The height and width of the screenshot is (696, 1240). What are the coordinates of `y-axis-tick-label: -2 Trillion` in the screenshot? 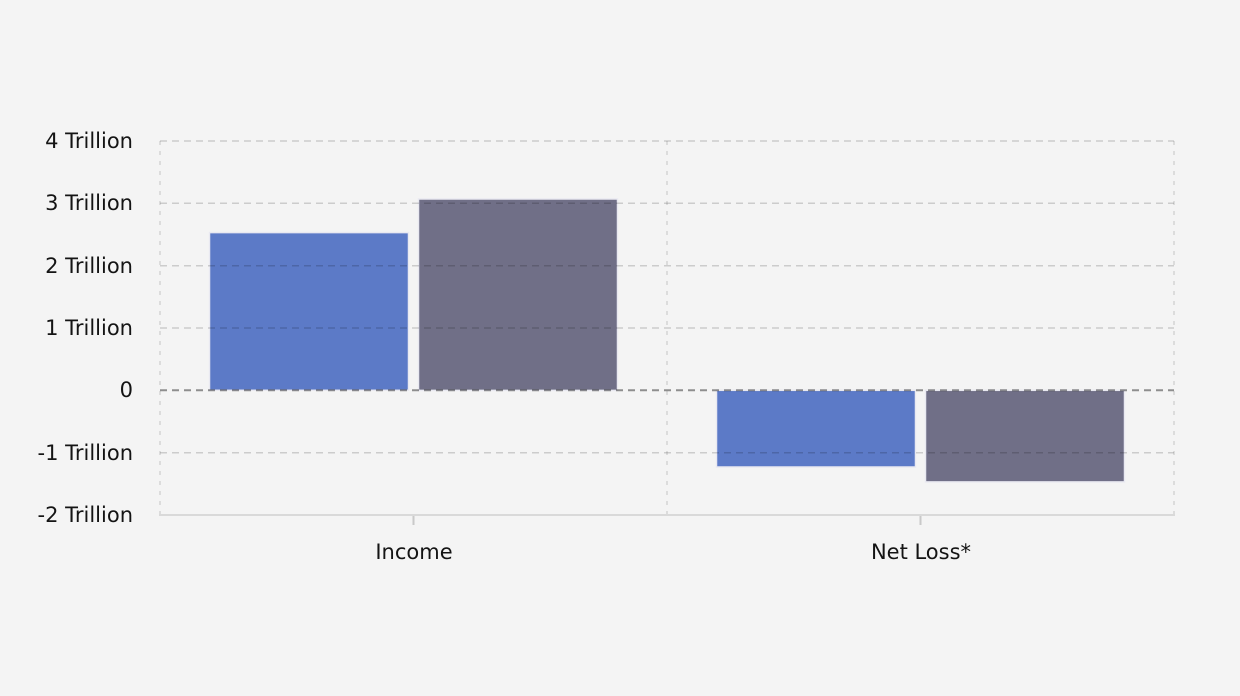 It's located at (85, 515).